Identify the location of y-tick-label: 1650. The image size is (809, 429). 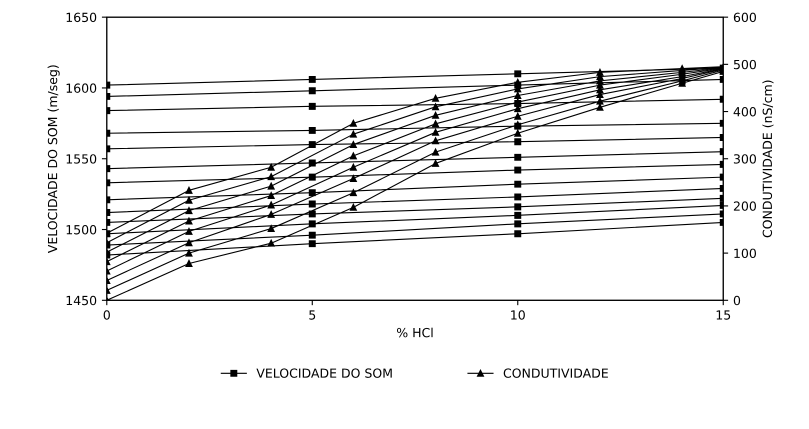
(81, 17).